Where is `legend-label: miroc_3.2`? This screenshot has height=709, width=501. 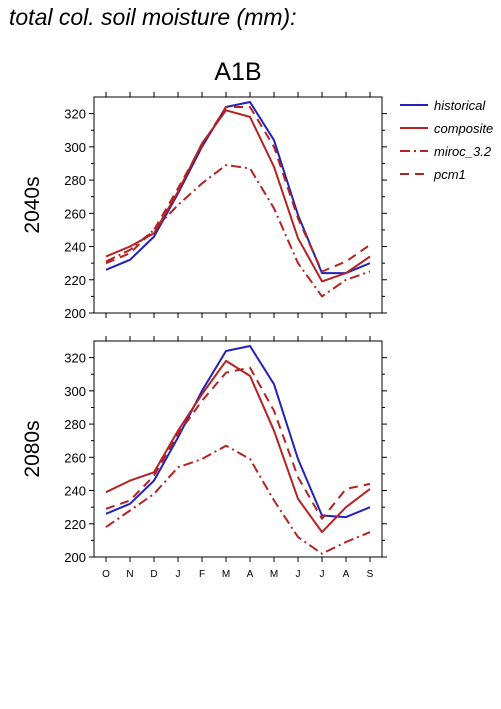
legend-label: miroc_3.2 is located at coordinates (463, 151).